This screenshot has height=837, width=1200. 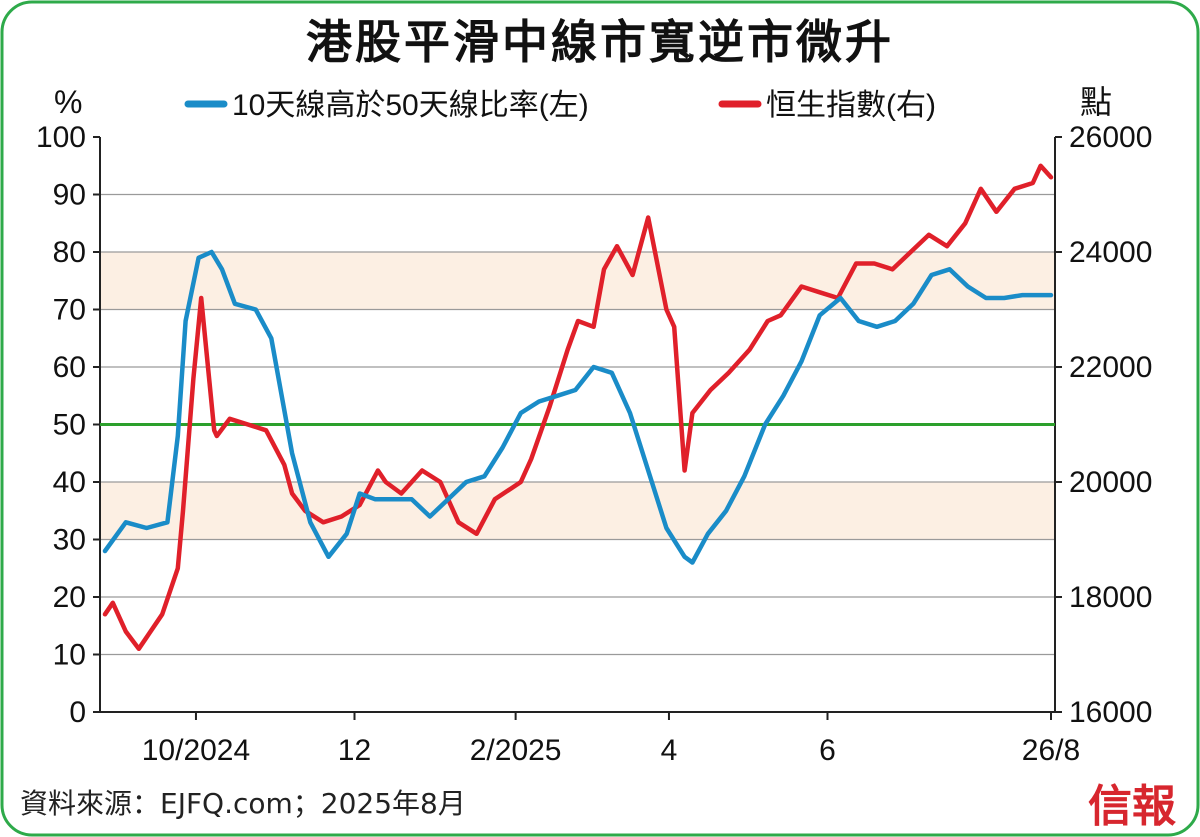 What do you see at coordinates (851, 105) in the screenshot?
I see `legend-label: 恒生指數(右)` at bounding box center [851, 105].